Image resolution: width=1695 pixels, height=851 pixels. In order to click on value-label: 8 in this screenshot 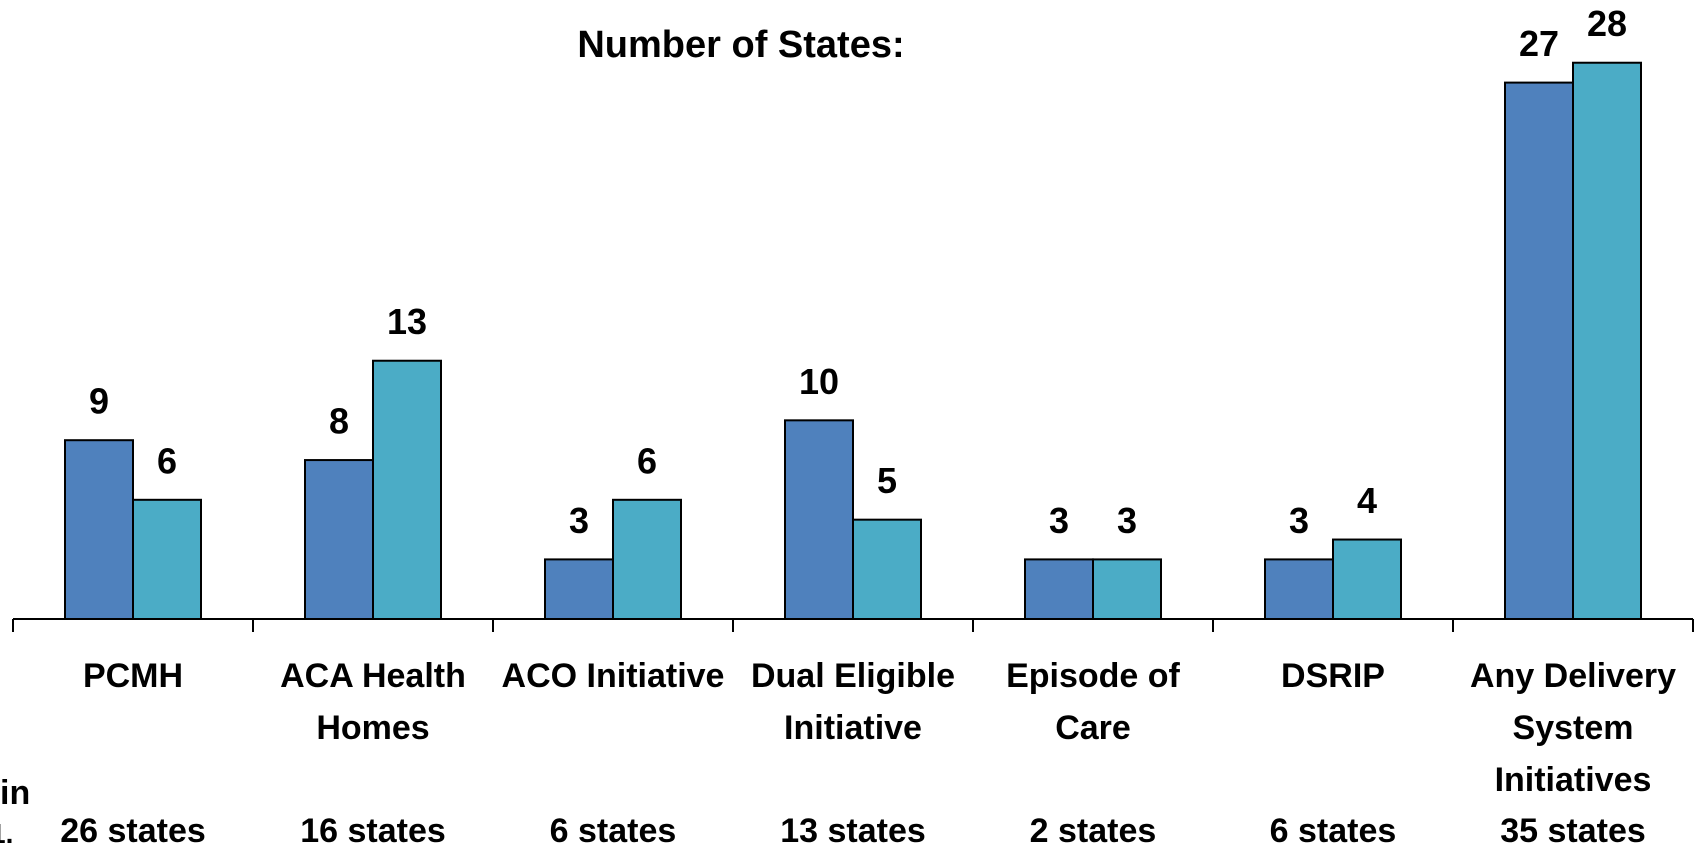, I will do `click(339, 421)`.